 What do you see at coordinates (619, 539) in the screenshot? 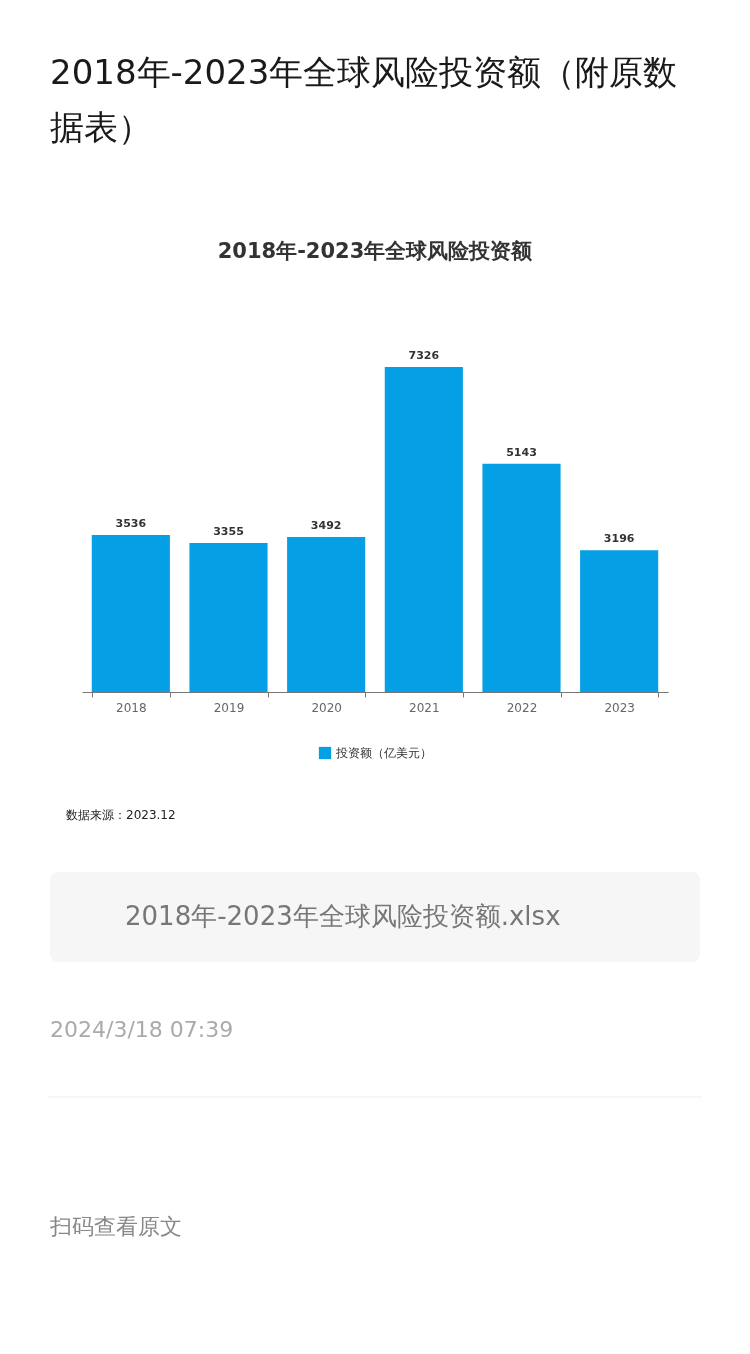
I see `data-label: 3196` at bounding box center [619, 539].